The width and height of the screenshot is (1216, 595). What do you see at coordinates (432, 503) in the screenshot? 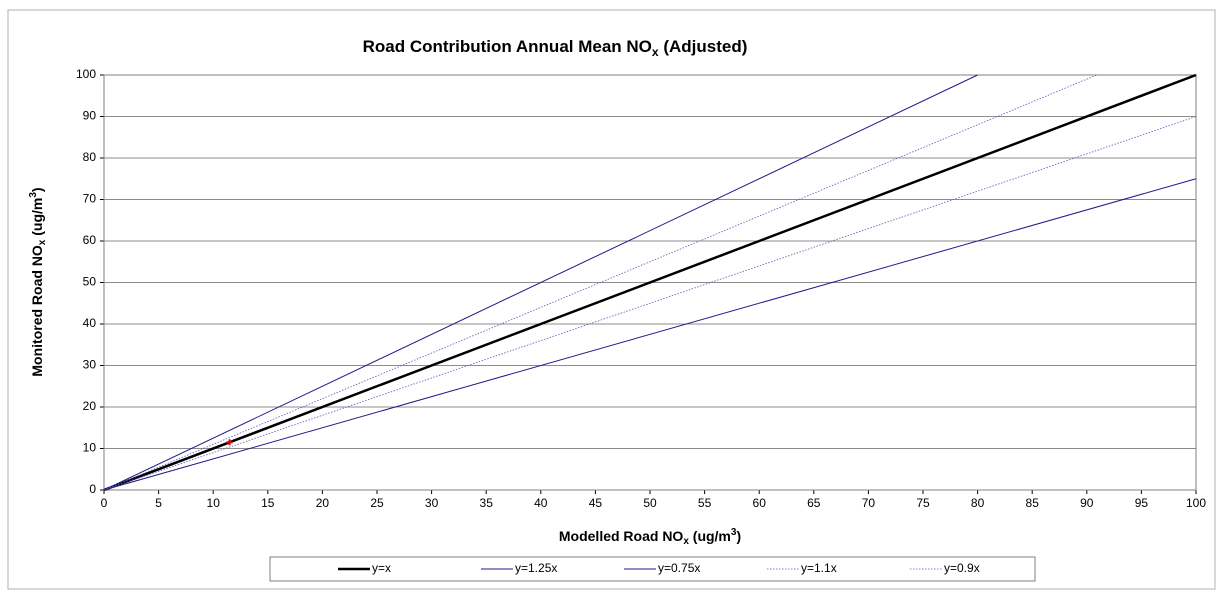
I see `x-tick-label: 30` at bounding box center [432, 503].